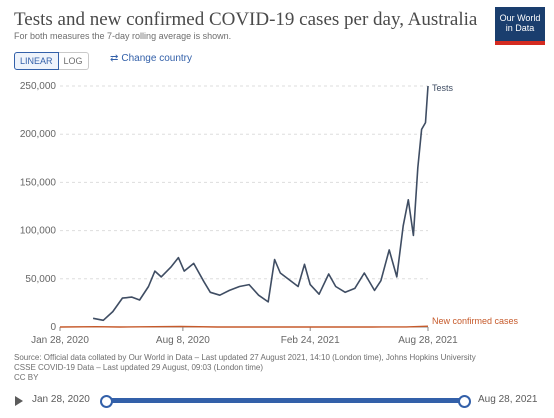 The width and height of the screenshot is (554, 418). I want to click on y-tick-label: 0, so click(53, 327).